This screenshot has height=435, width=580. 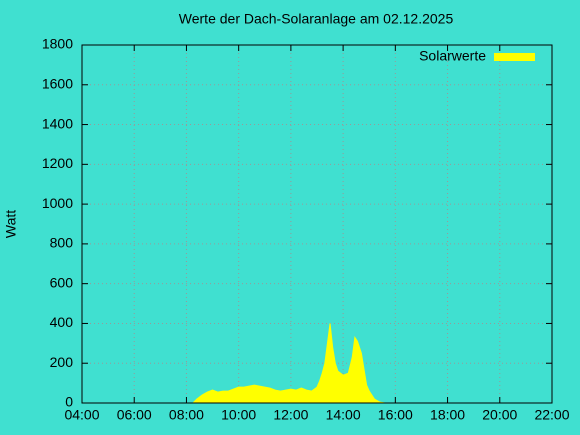 What do you see at coordinates (238, 415) in the screenshot?
I see `x-tick-label: 10:00` at bounding box center [238, 415].